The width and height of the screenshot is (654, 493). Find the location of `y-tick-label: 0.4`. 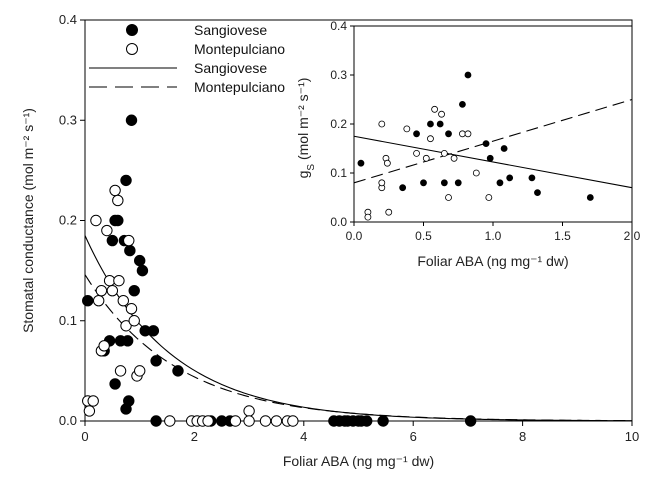

y-tick-label: 0.4 is located at coordinates (68, 19).